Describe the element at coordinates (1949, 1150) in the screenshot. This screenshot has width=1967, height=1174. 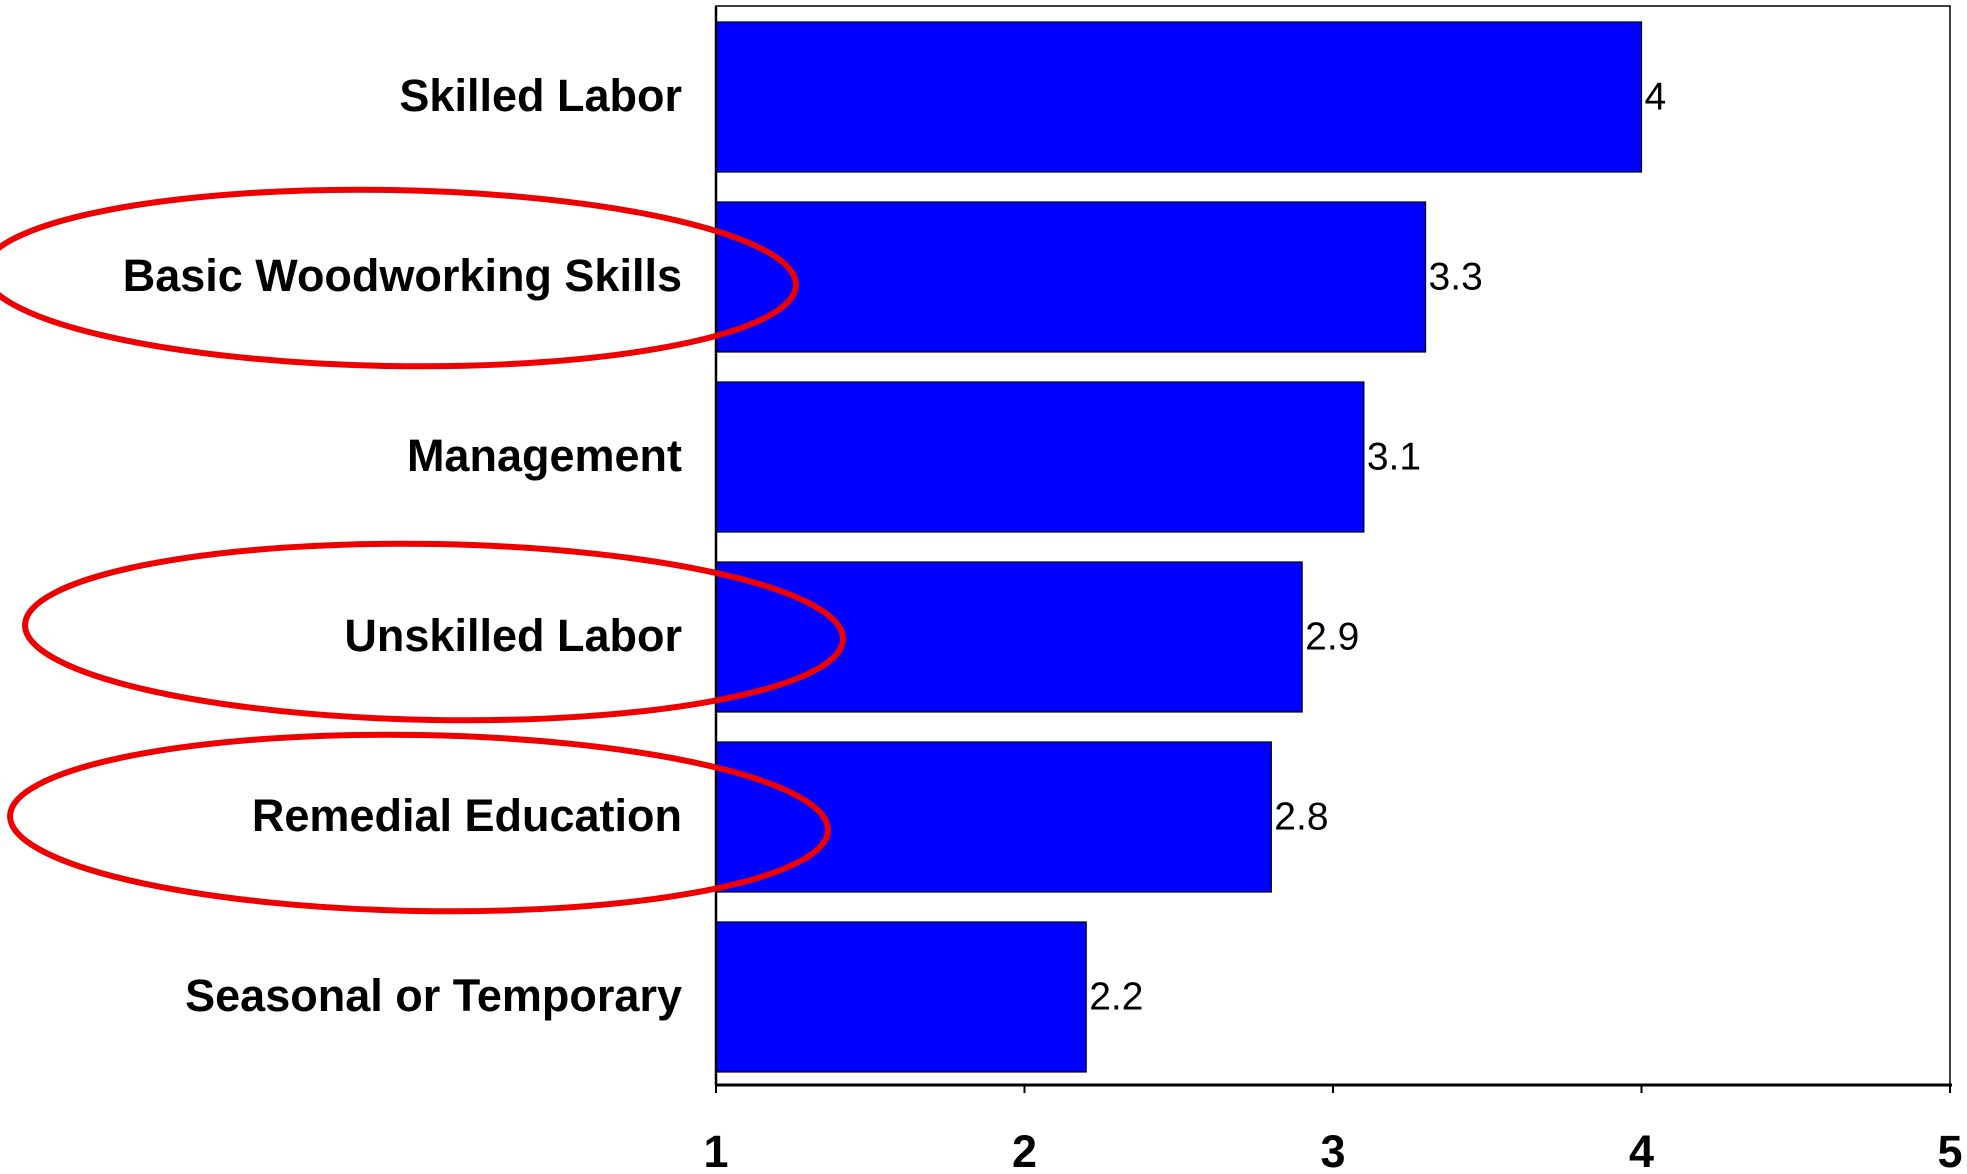
I see `x-tick-label: 5` at that location.